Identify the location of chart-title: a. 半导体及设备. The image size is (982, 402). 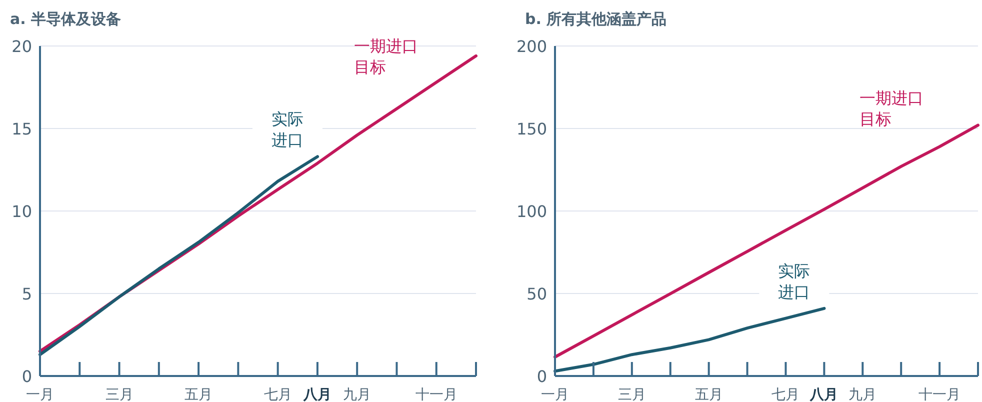
(66, 19).